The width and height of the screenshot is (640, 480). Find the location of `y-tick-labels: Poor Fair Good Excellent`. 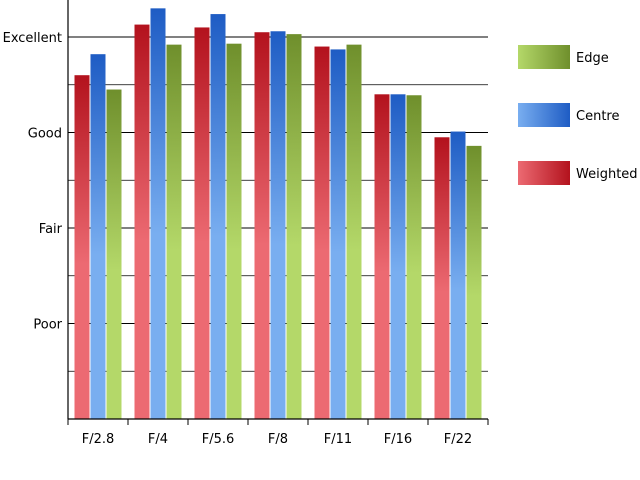

y-tick-labels: Poor Fair Good Excellent is located at coordinates (33, 182).